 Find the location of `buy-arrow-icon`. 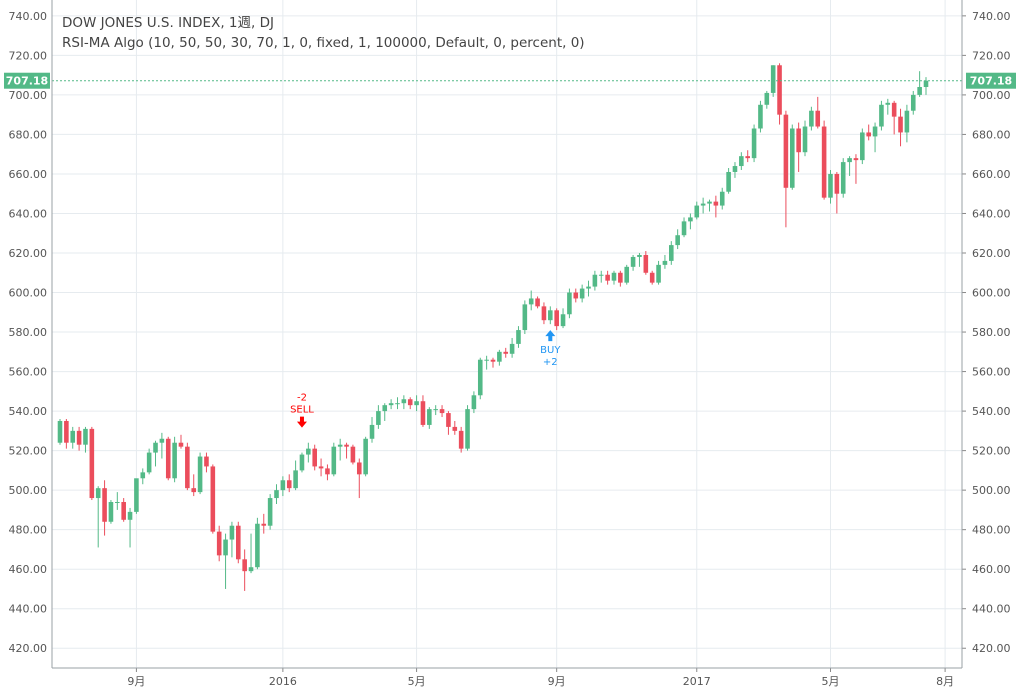

buy-arrow-icon is located at coordinates (550, 336).